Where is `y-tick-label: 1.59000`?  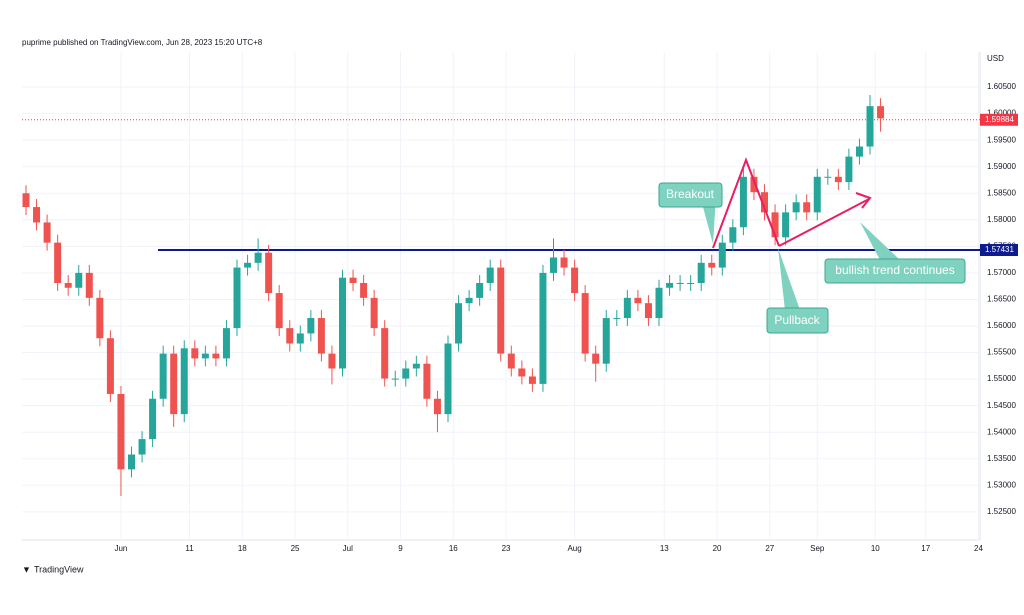
y-tick-label: 1.59000 is located at coordinates (1001, 166).